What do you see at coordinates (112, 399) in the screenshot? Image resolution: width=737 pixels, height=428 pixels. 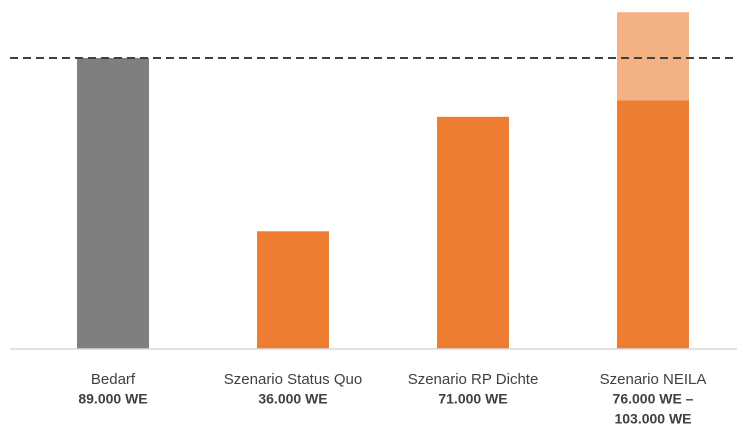 I see `value-label: 89.000 WE` at bounding box center [112, 399].